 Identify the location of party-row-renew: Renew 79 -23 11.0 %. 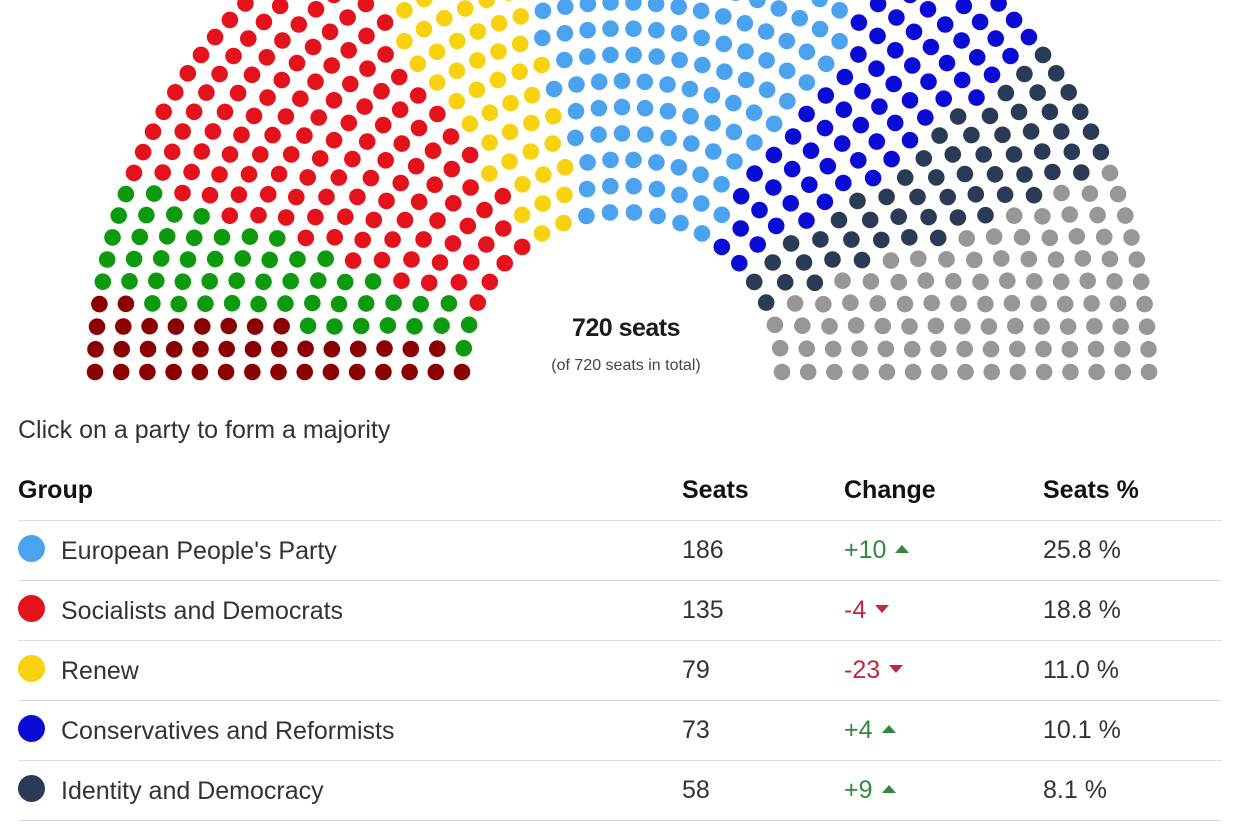
(620, 670).